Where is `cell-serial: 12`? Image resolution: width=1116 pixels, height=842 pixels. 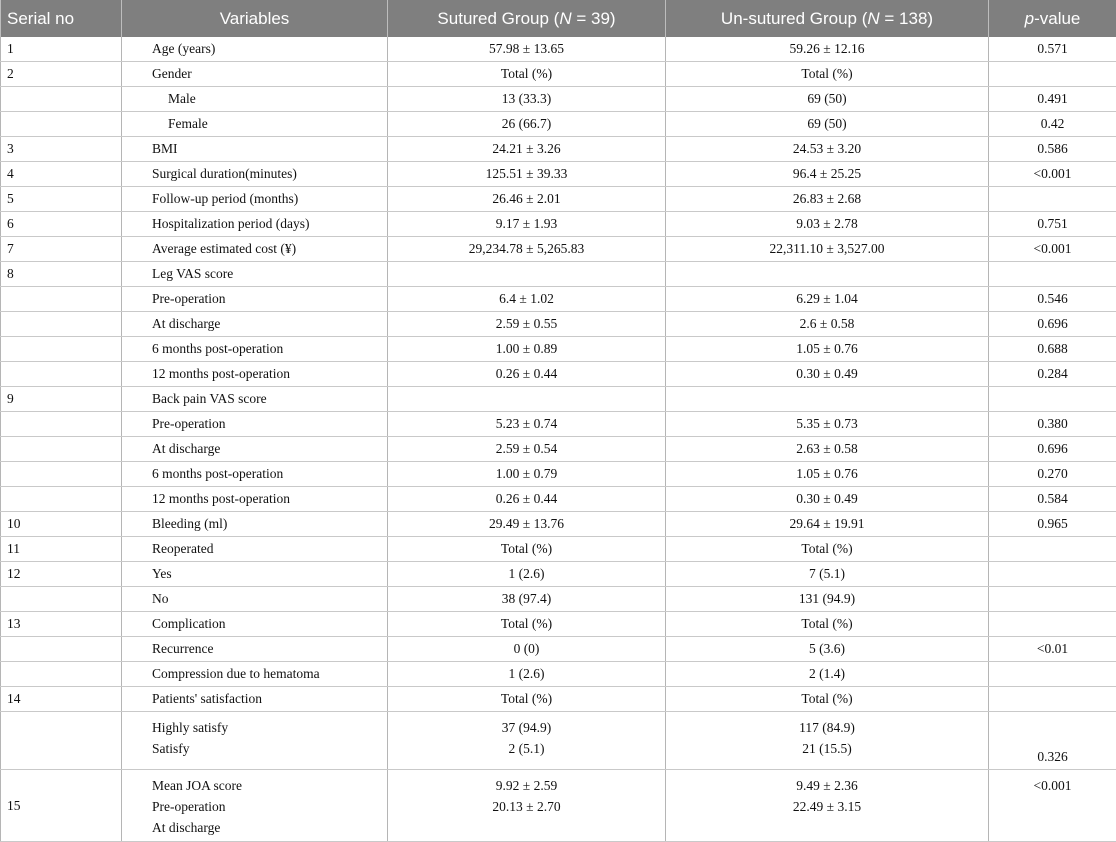
cell-serial: 12 is located at coordinates (61, 574).